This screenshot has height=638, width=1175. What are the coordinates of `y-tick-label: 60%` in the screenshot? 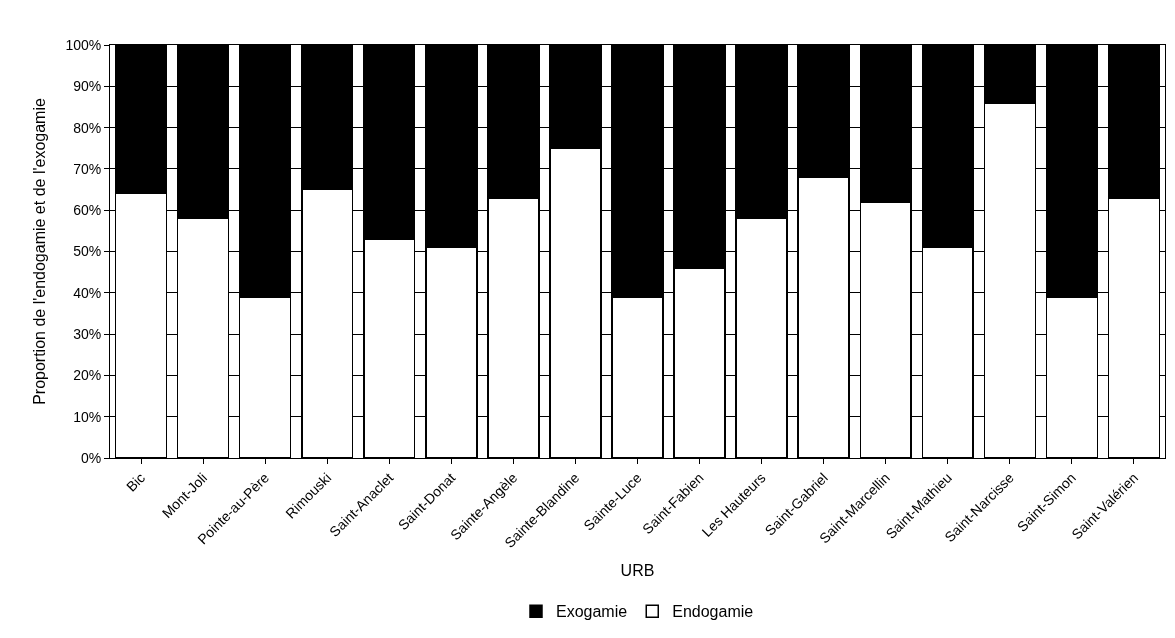 It's located at (87, 210).